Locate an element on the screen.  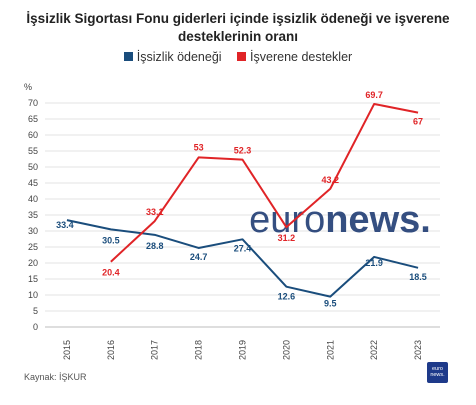
legend-item-employer-support: İşverene destekler is located at coordinates (294, 57).